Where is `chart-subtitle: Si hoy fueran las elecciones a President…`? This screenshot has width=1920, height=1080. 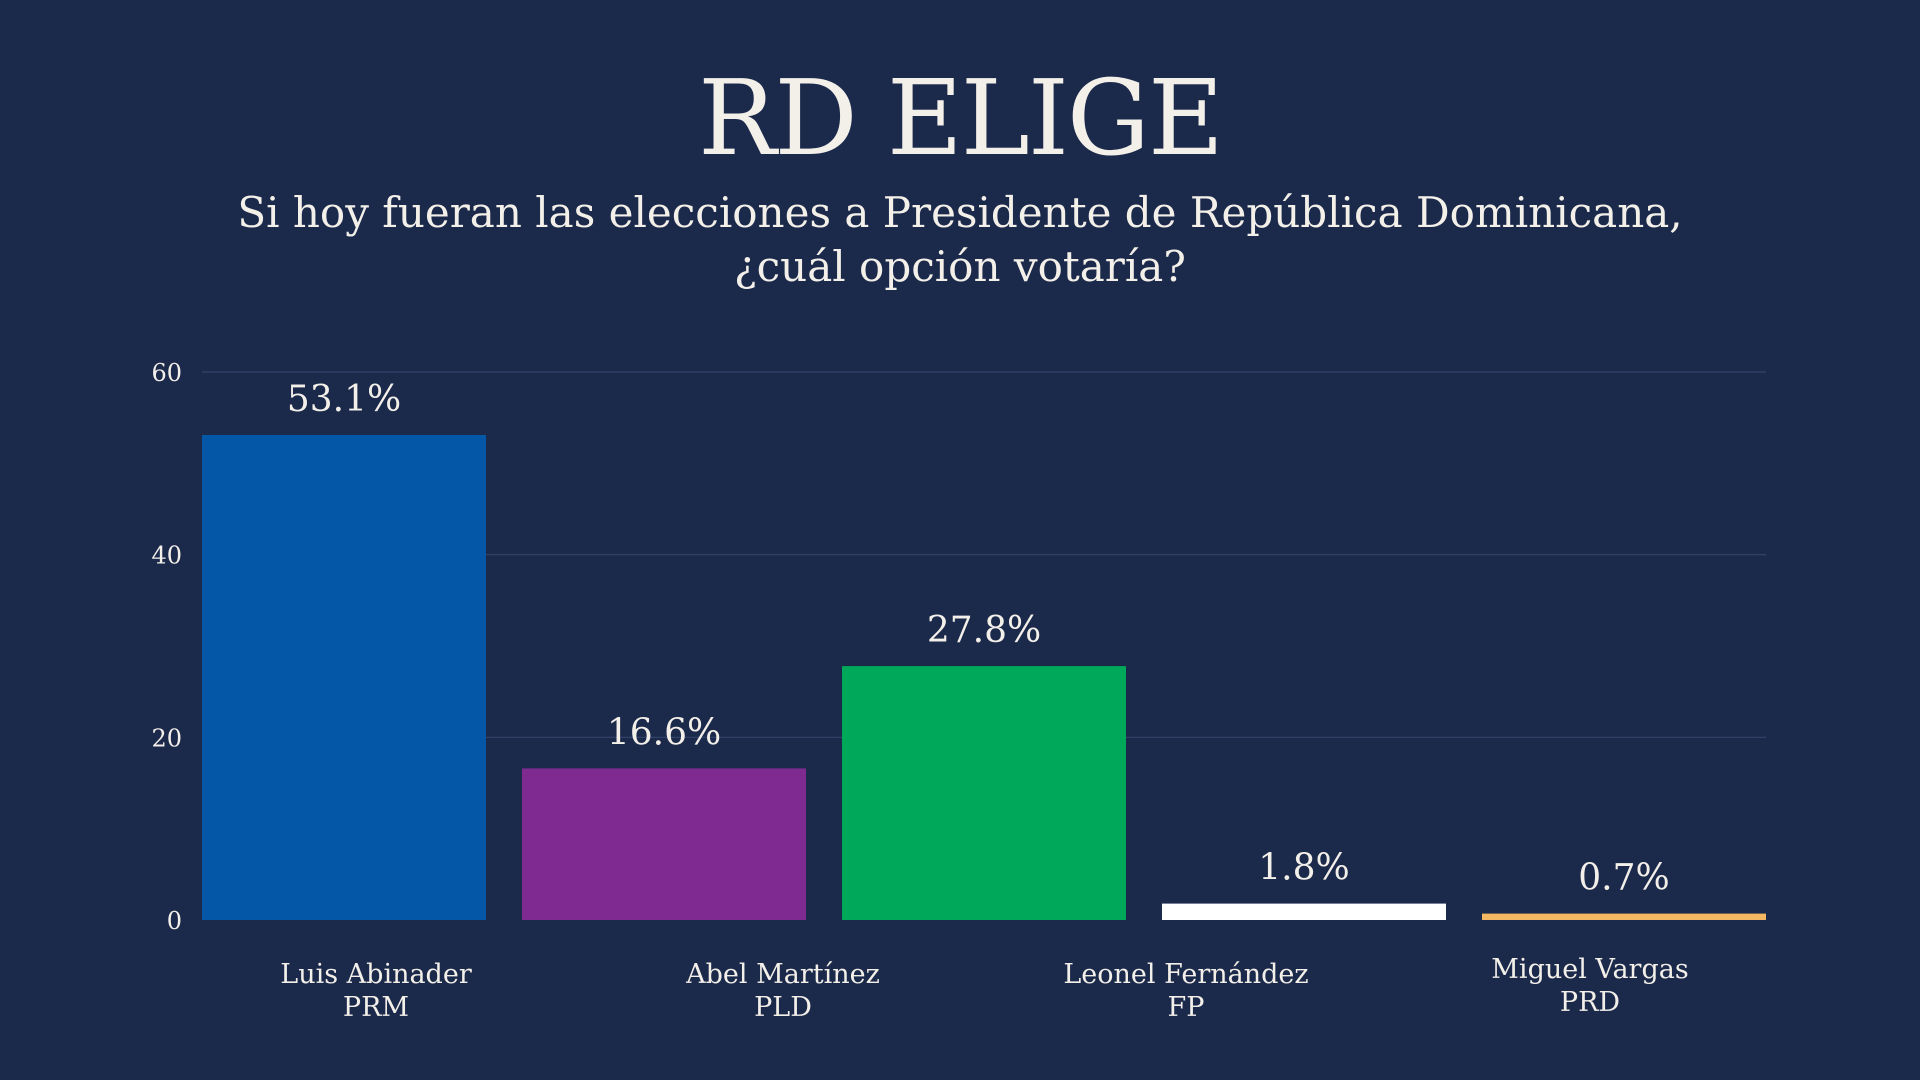 chart-subtitle: Si hoy fueran las elecciones a President… is located at coordinates (960, 240).